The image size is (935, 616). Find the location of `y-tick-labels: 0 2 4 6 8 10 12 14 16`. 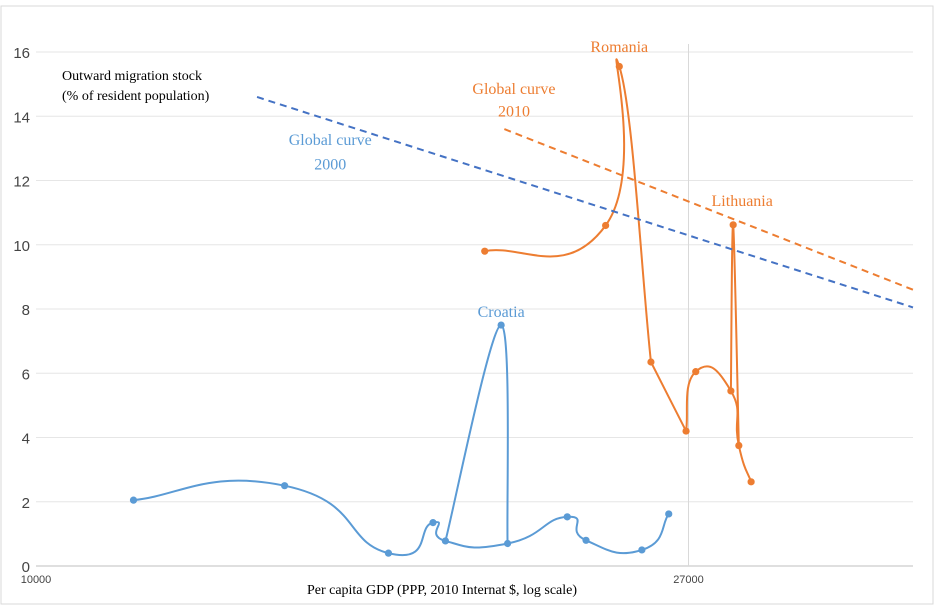

y-tick-labels: 0 2 4 6 8 10 12 14 16 is located at coordinates (21, 310).